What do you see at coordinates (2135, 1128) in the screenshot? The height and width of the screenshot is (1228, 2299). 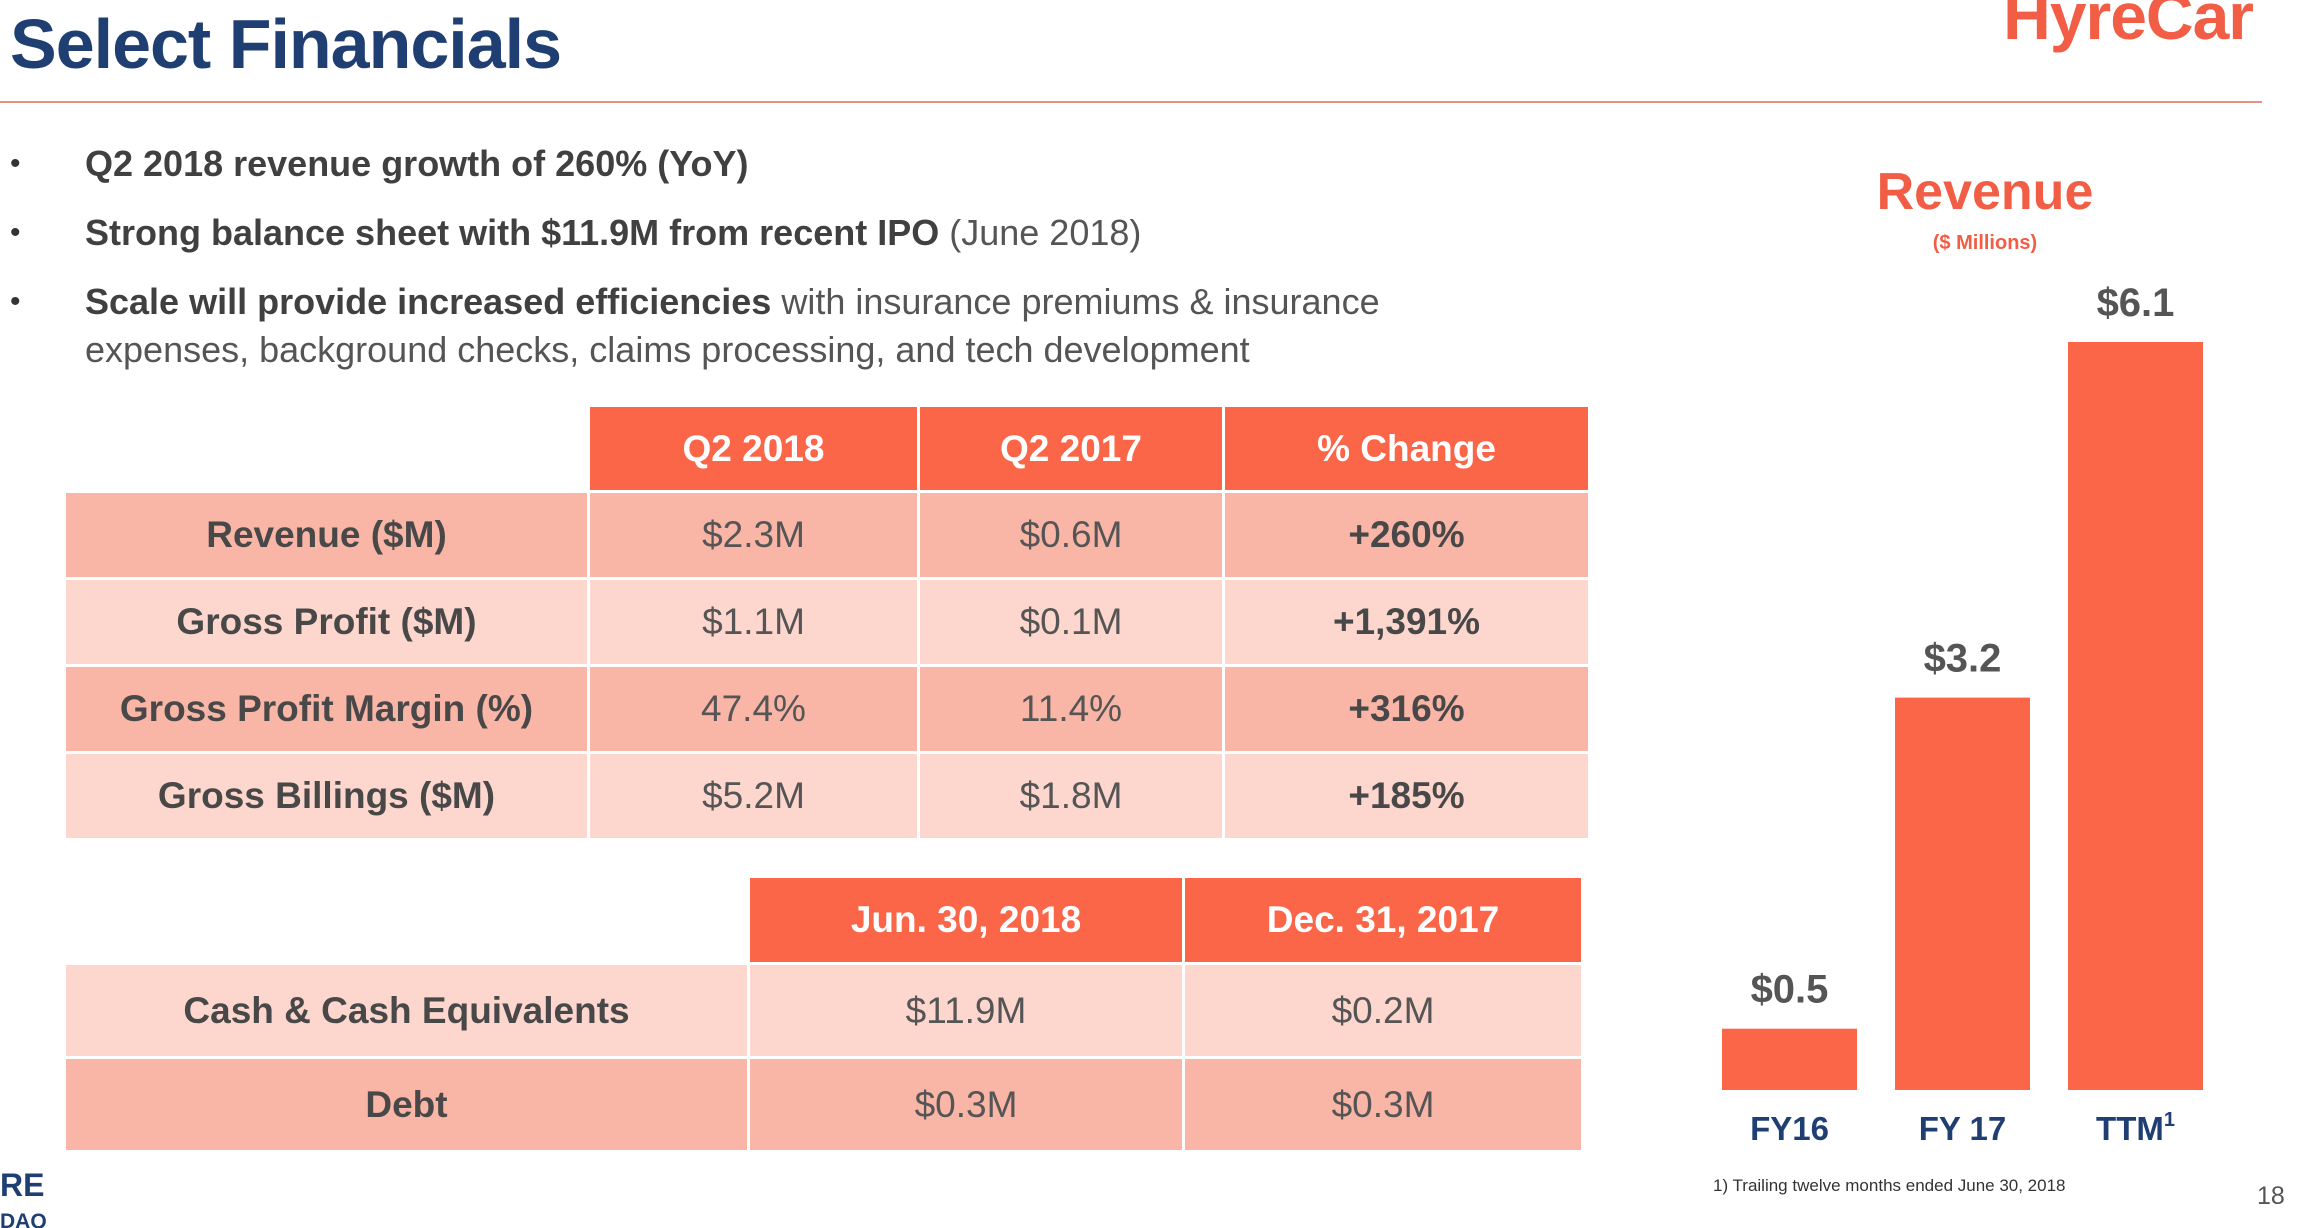 I see `category-label: TTM1` at bounding box center [2135, 1128].